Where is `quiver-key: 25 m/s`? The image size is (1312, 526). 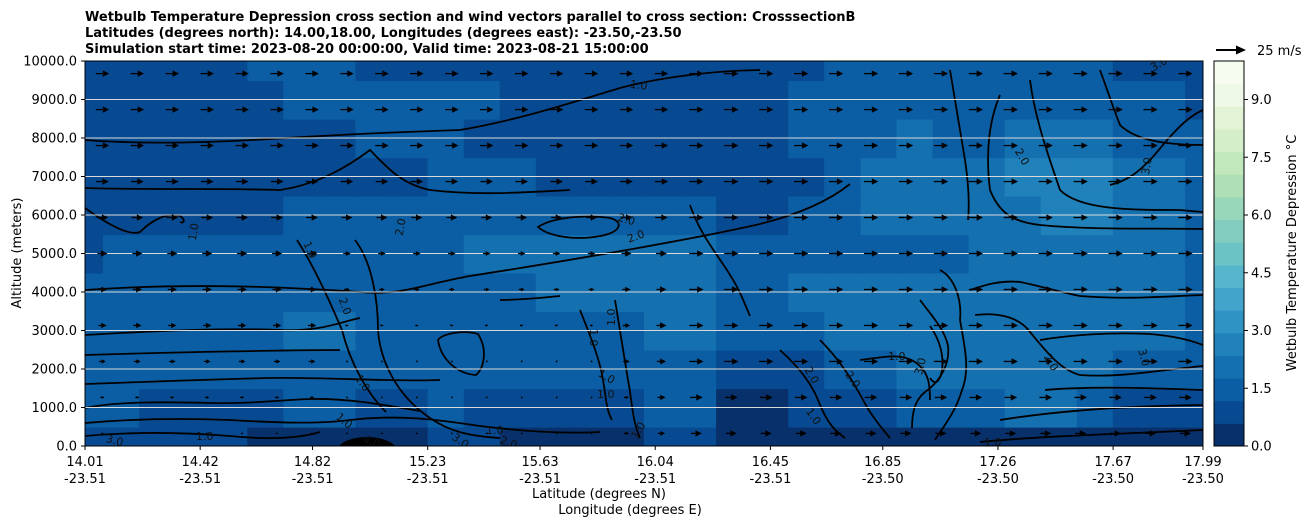
quiver-key: 25 m/s is located at coordinates (1259, 51).